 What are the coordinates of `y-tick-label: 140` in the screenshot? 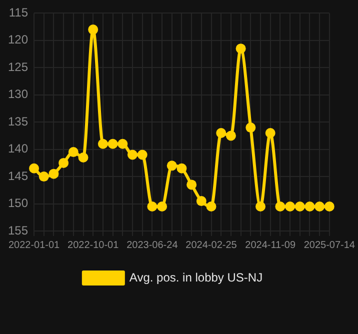 It's located at (18, 149).